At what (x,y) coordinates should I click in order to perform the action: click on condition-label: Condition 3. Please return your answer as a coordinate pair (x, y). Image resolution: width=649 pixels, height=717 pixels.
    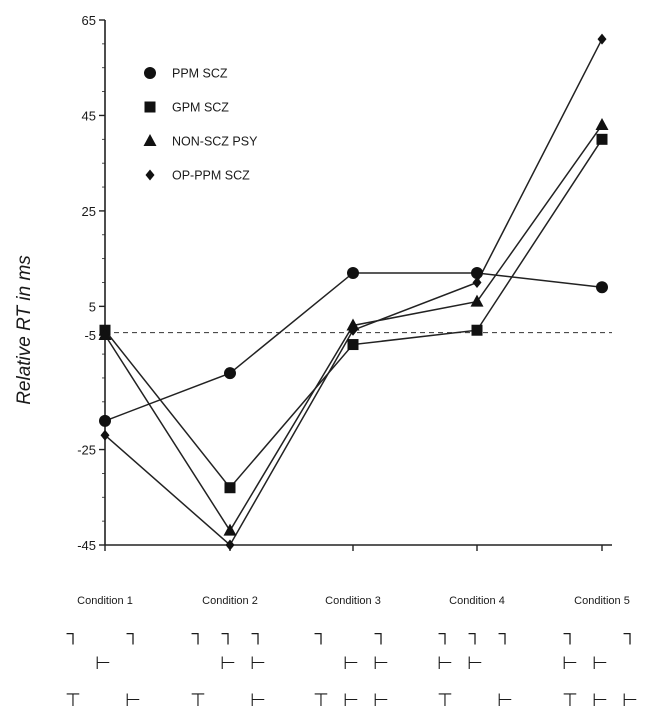
    Looking at the image, I should click on (353, 601).